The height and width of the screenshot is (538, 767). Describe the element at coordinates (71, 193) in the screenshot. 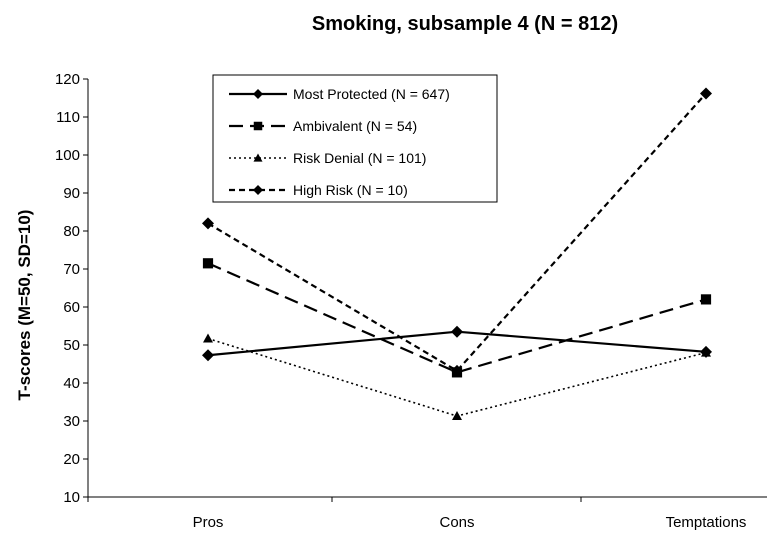

I see `y-tick-label: 90` at that location.